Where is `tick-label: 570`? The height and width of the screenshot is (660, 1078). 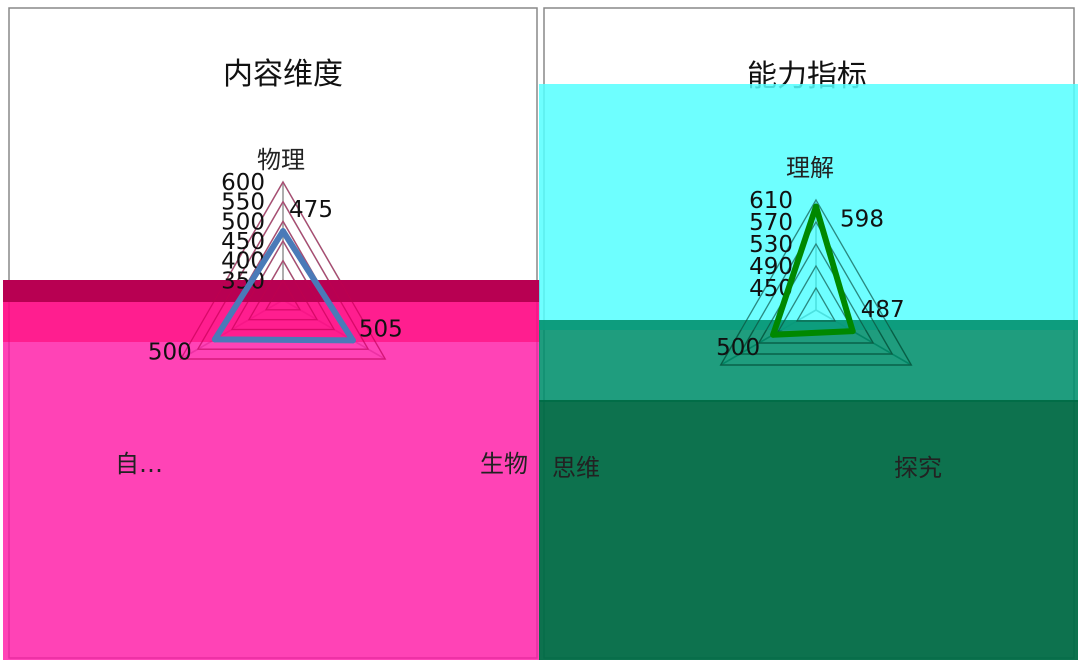 tick-label: 570 is located at coordinates (771, 223).